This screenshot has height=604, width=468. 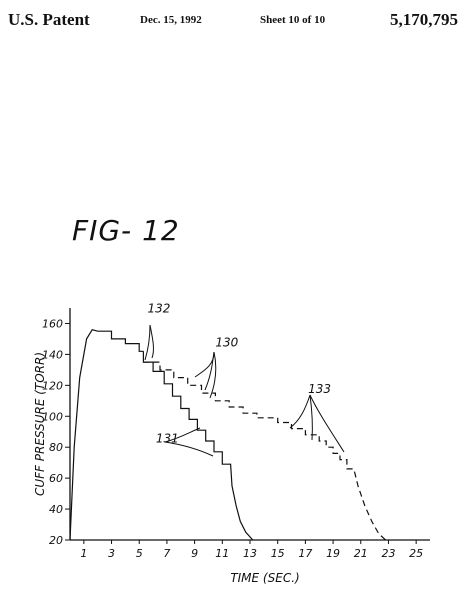 I want to click on reference-numeral-133: 133, so click(x=319, y=389).